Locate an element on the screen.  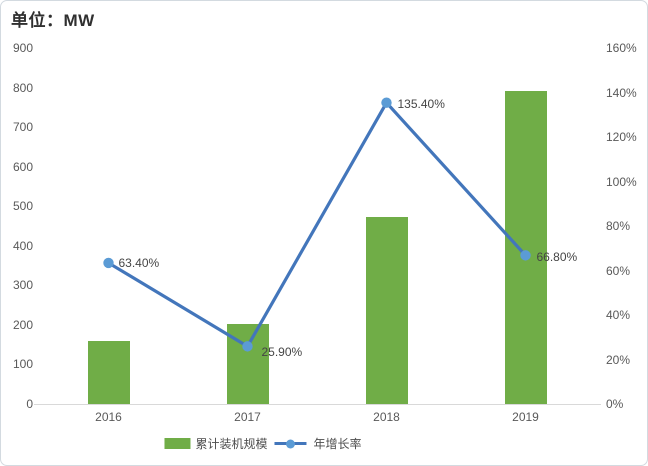
x-axis-label: 2016 is located at coordinates (108, 417).